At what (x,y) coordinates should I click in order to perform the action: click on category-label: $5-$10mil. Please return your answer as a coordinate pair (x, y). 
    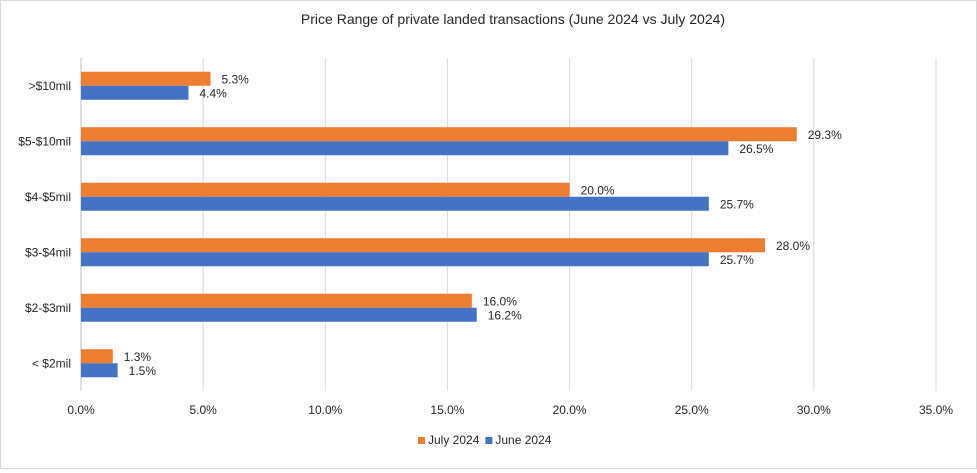
    Looking at the image, I should click on (44, 141).